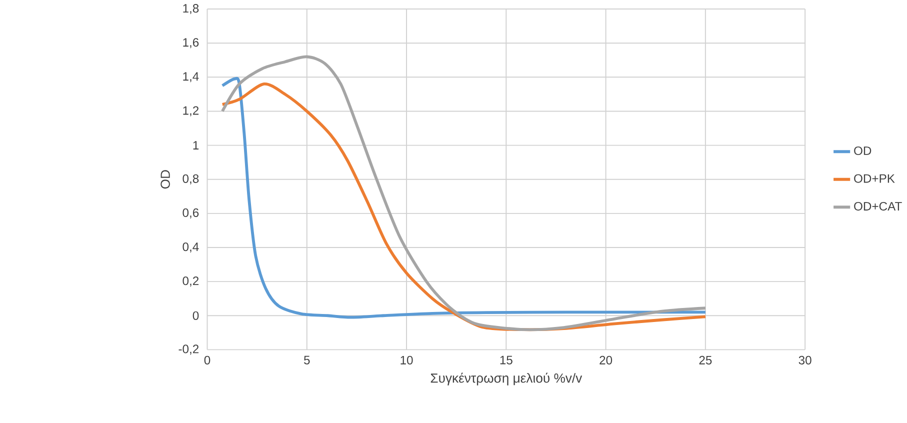  I want to click on x-tick-label: 25, so click(705, 360).